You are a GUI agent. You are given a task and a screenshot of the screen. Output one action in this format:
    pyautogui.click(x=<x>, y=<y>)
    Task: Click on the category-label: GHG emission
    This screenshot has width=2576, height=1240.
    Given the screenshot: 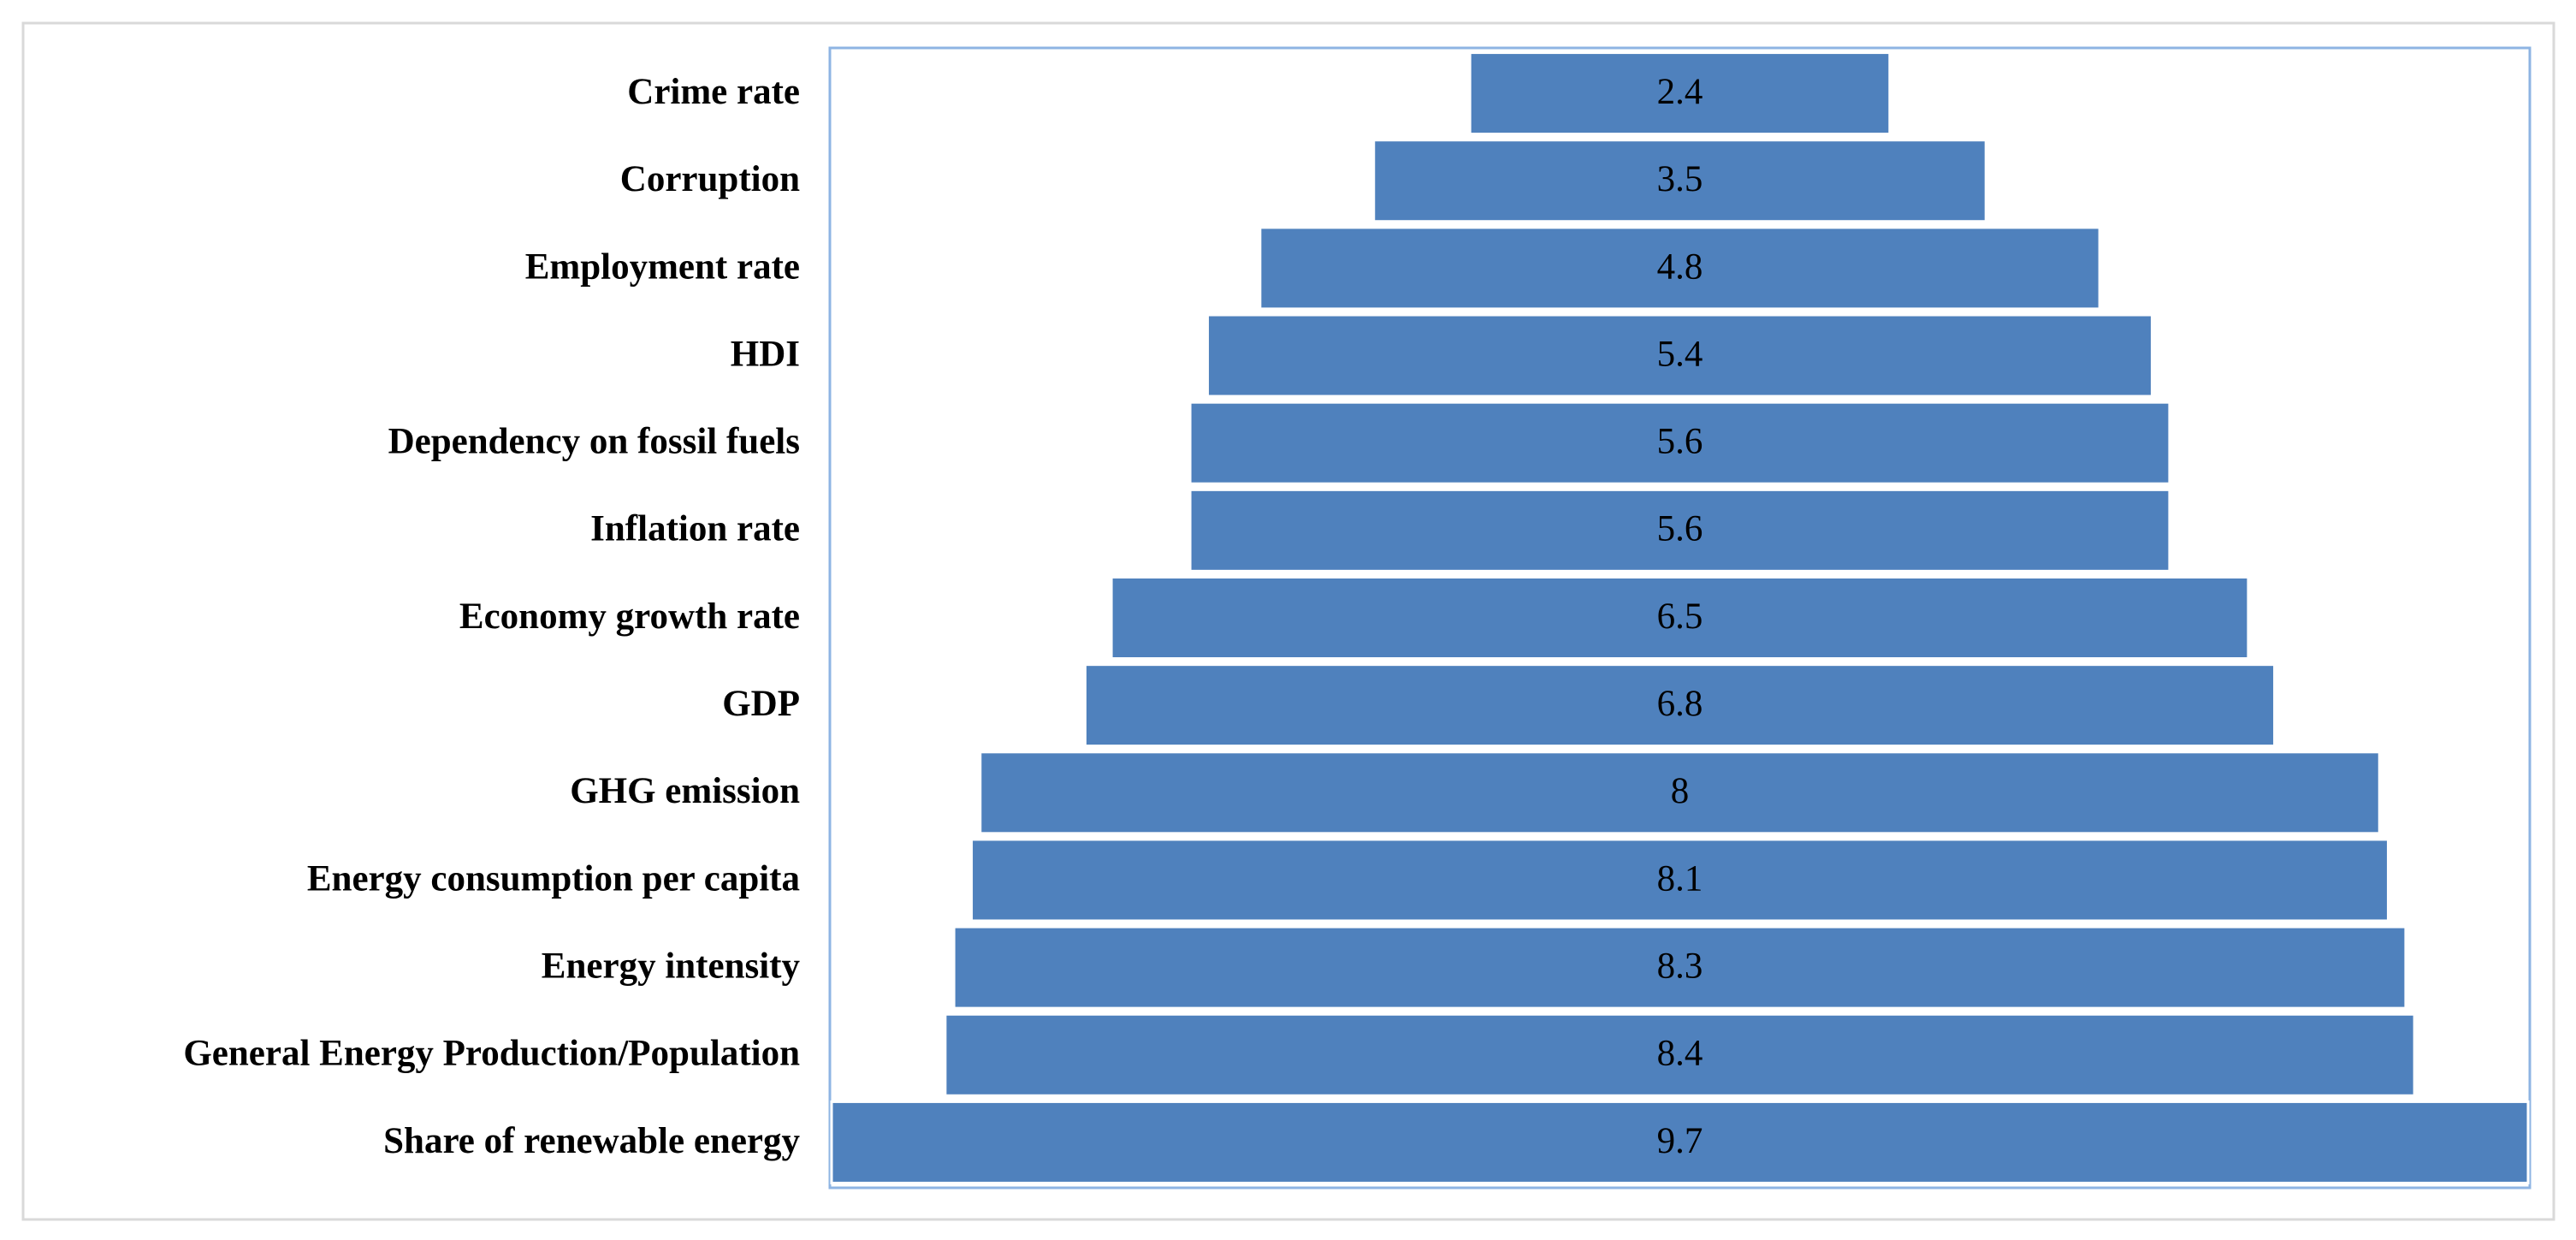 What is the action you would take?
    pyautogui.click(x=685, y=791)
    